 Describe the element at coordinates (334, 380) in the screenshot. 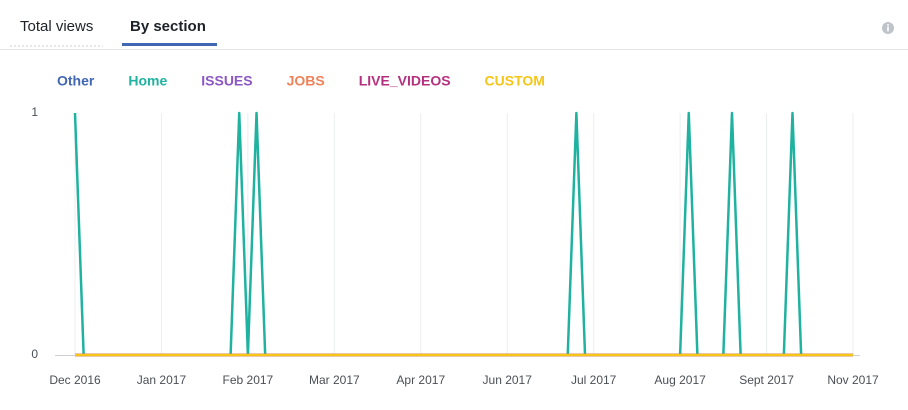

I see `x-tick-label: Mar 2017` at that location.